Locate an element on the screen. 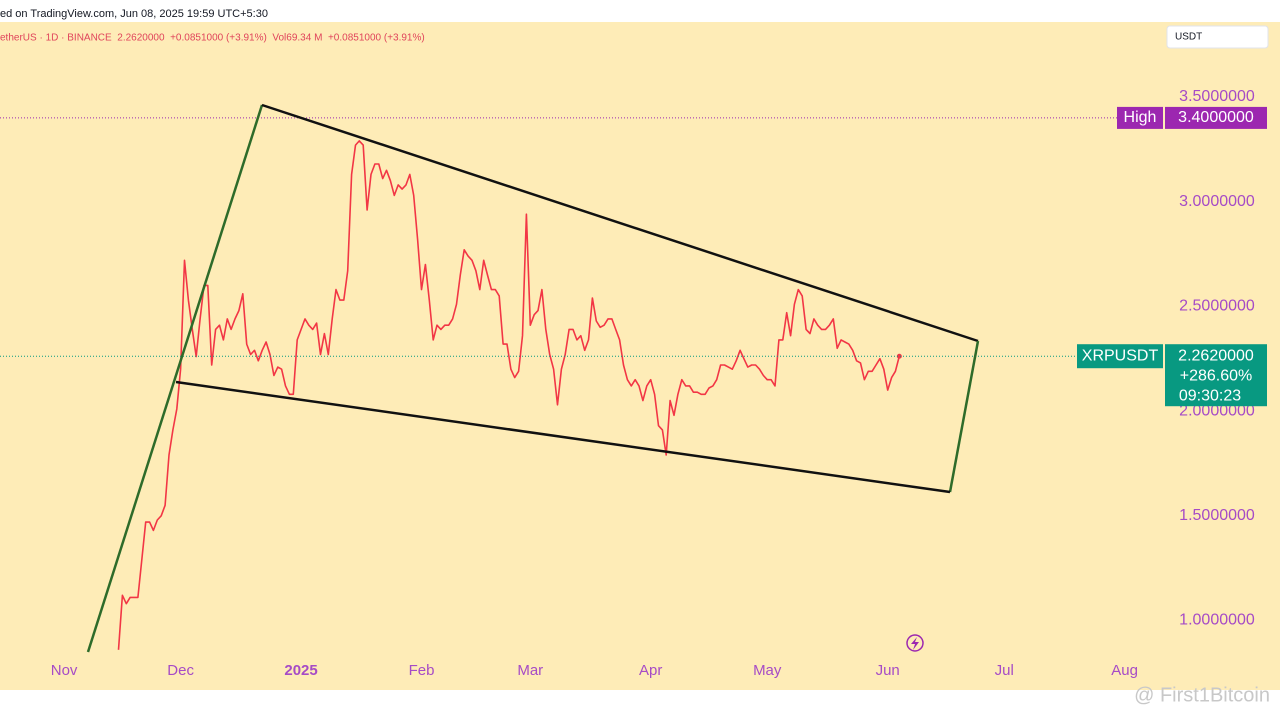 Image resolution: width=1280 pixels, height=720 pixels. y-tick-label: 1.5000000 is located at coordinates (1217, 515).